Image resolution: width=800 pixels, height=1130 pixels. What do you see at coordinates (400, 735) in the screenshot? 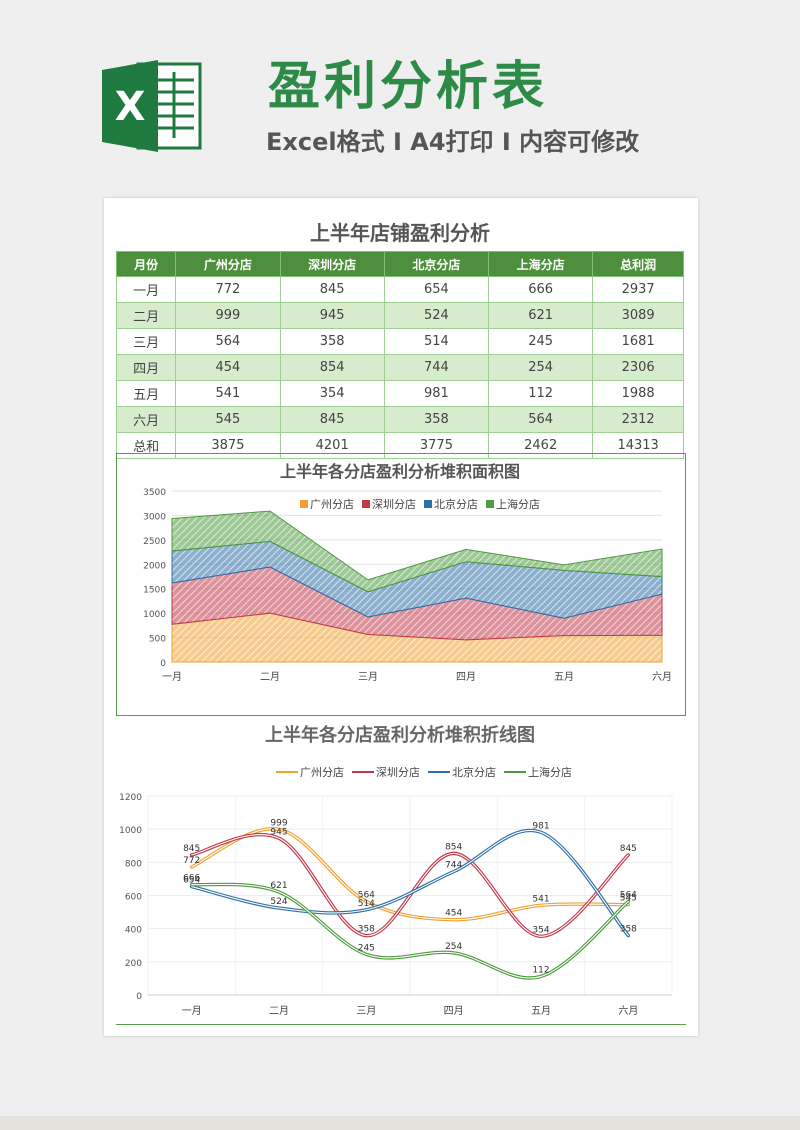
I see `line-chart-title: 上半年各分店盈利分析堆积折线图` at bounding box center [400, 735].